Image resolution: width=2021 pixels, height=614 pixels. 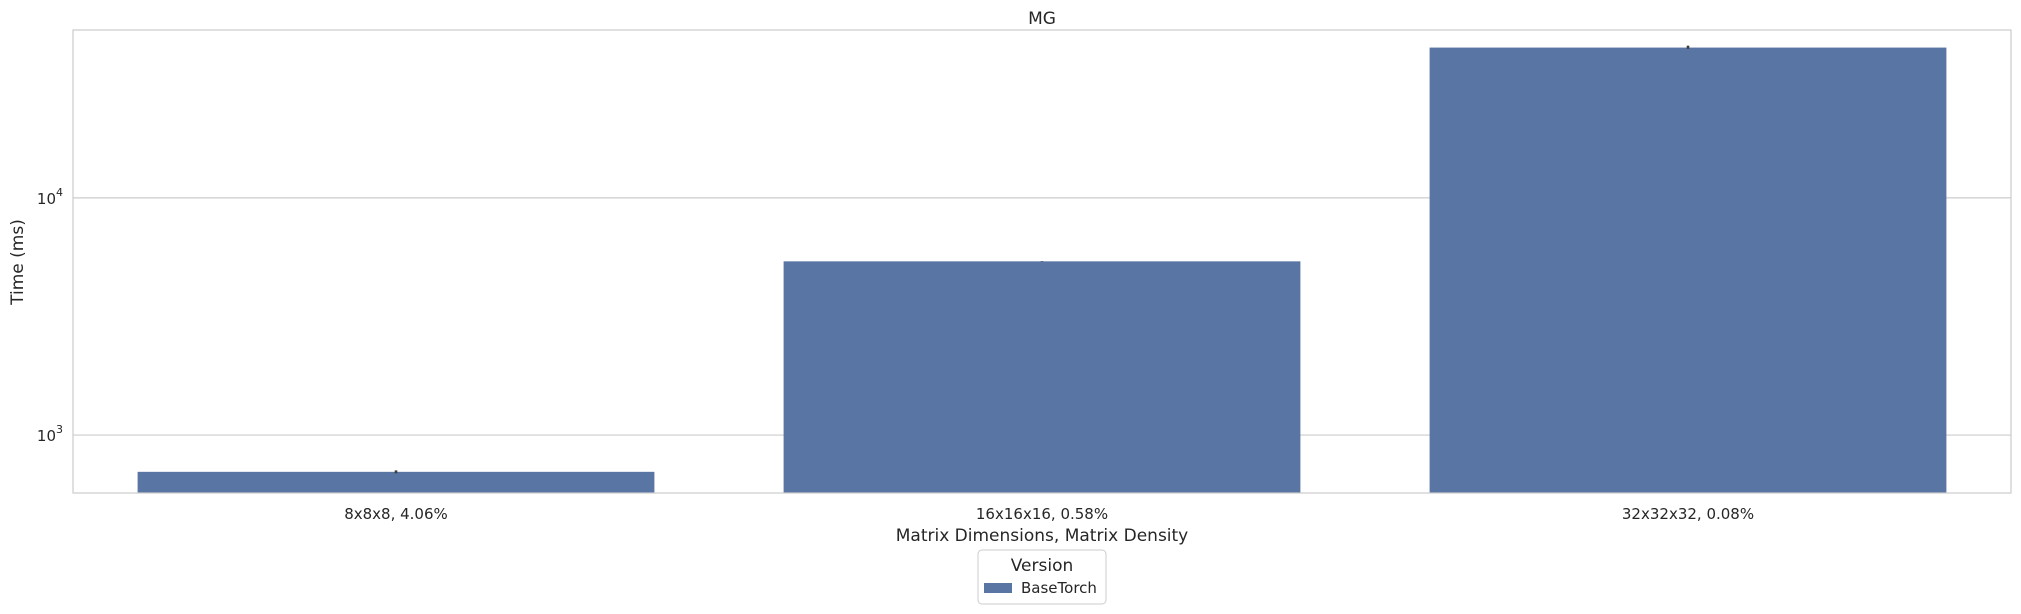 I want to click on x-tick-label: 8x8x8, 4.06%, so click(x=396, y=514).